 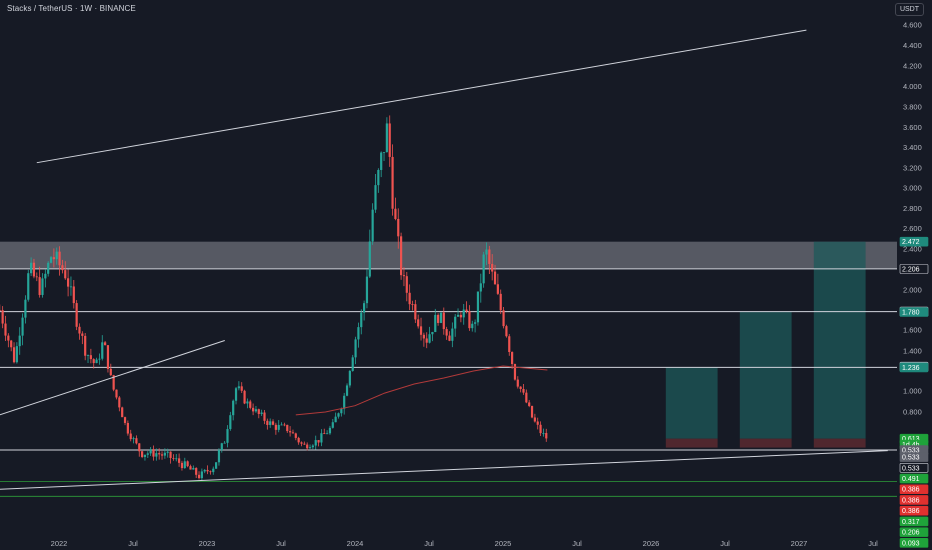 I want to click on price-tag-17-box, so click(x=914, y=543).